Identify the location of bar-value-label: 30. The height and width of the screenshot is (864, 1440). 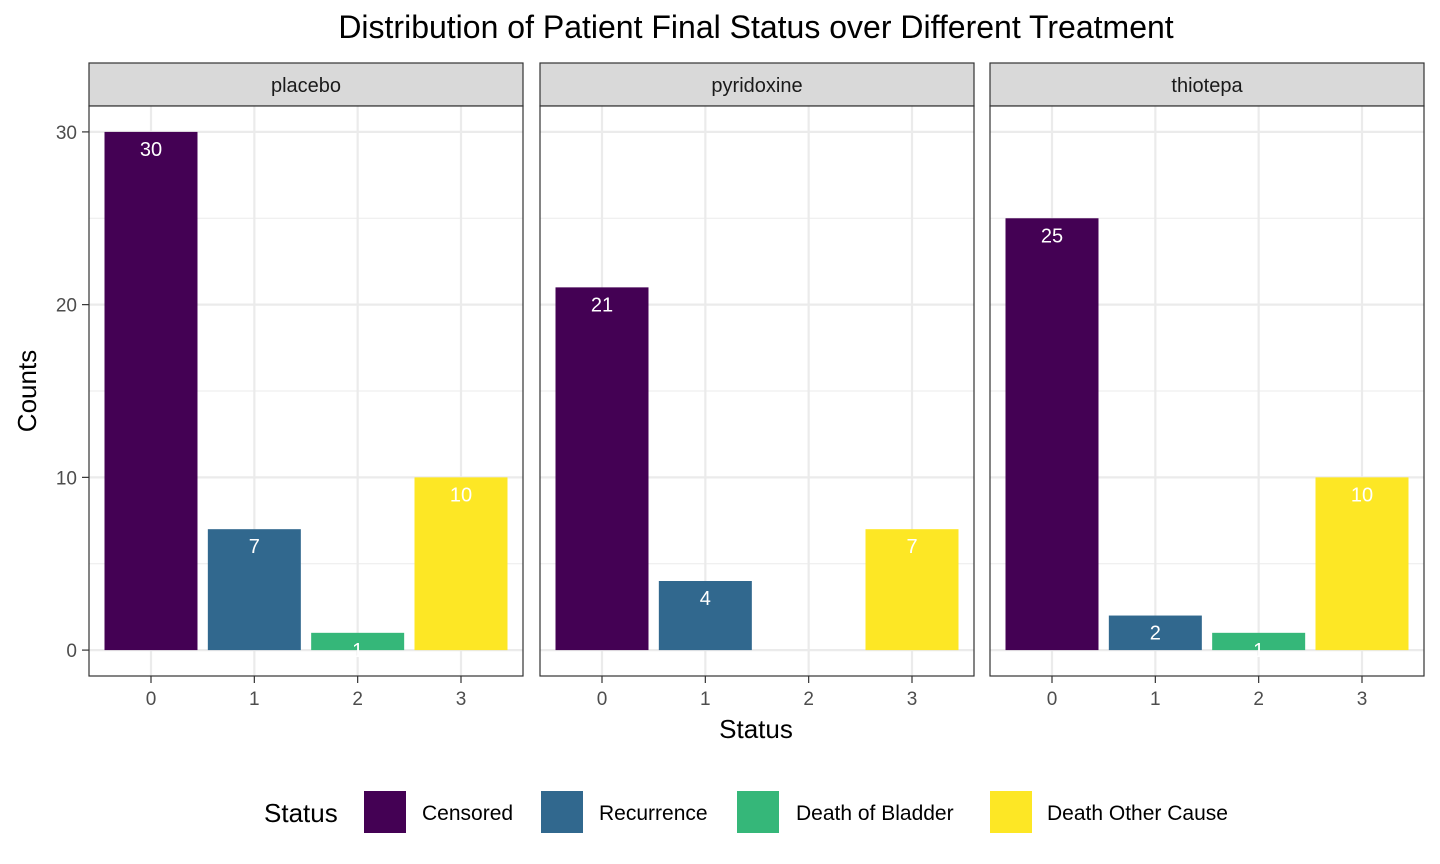
(151, 150).